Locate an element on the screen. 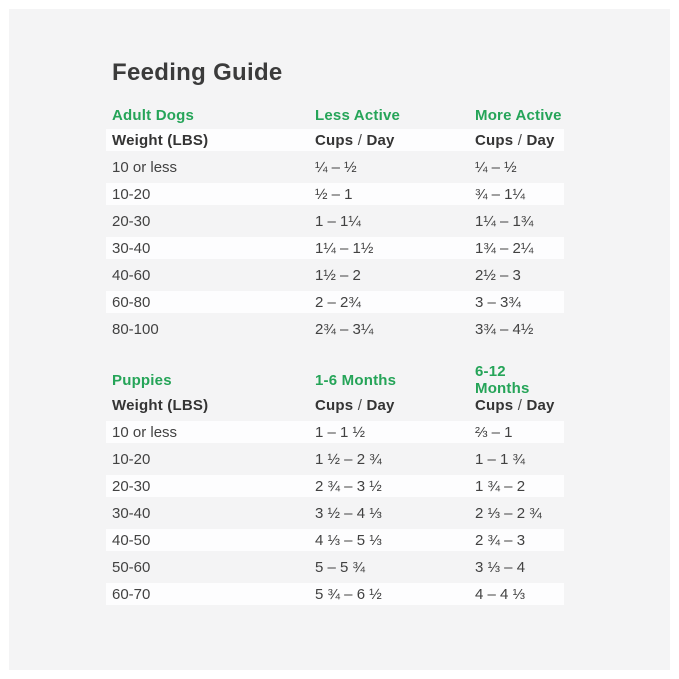 The width and height of the screenshot is (679, 679). cups-cell: ⅔ – 1 is located at coordinates (494, 432).